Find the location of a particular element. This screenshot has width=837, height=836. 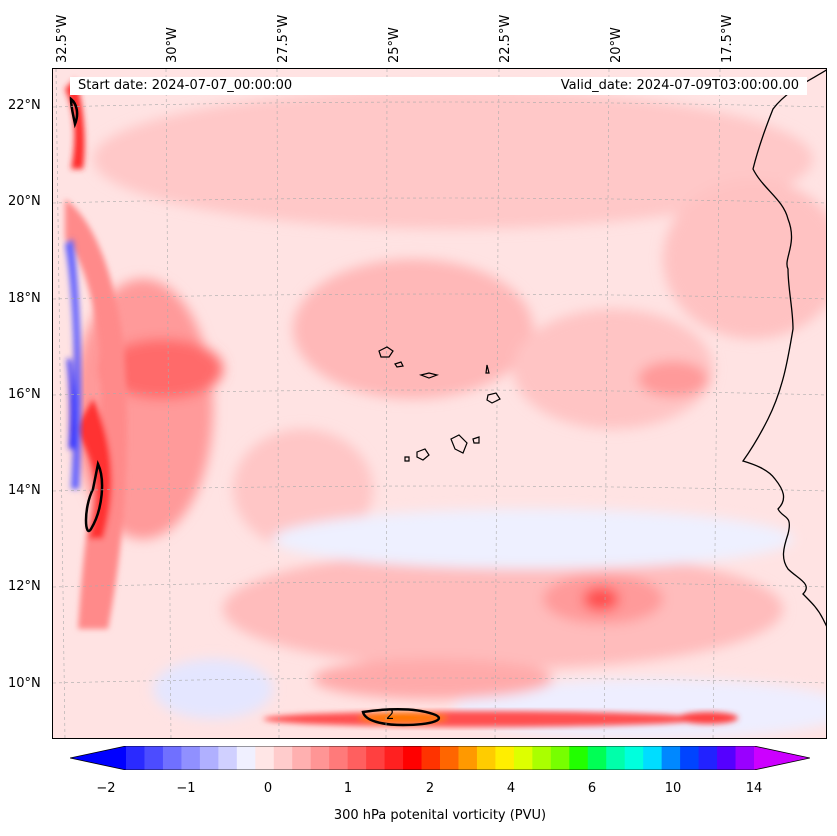

lon-label-17-5w: 17.5°W is located at coordinates (727, 38).